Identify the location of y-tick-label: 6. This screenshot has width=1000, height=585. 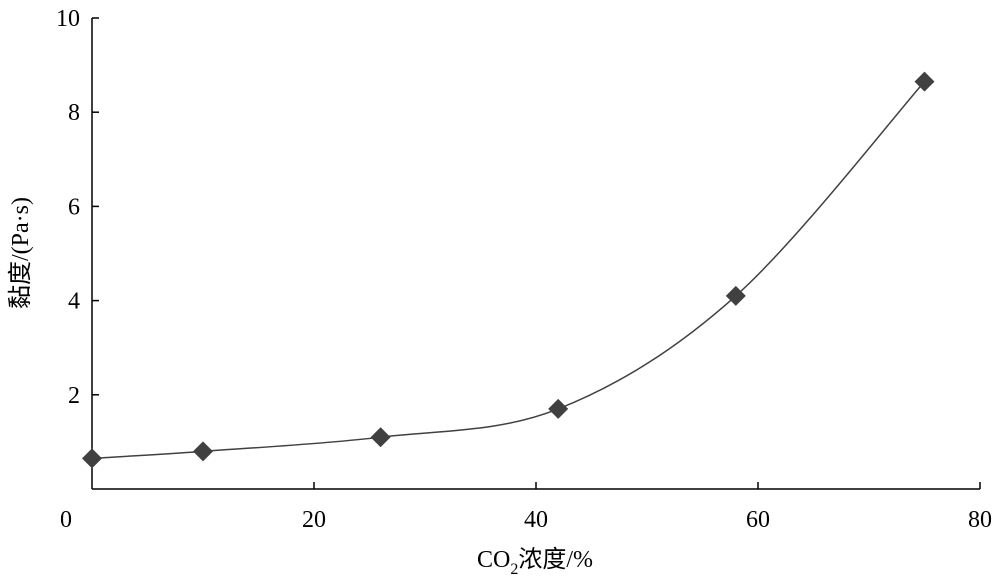
(74, 207).